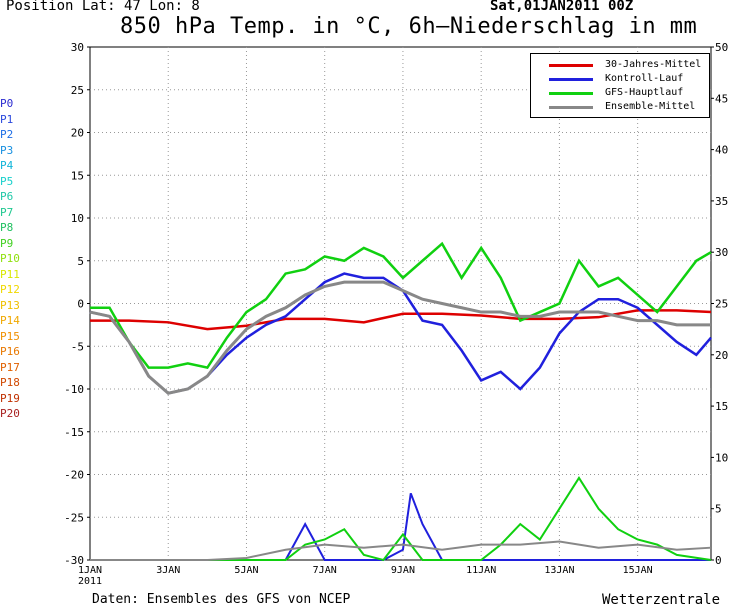 The width and height of the screenshot is (730, 609). Describe the element at coordinates (7, 134) in the screenshot. I see `member-label-p2: P2` at that location.